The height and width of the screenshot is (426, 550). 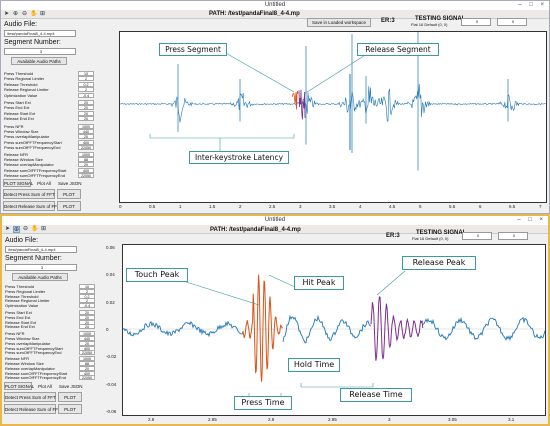 What do you see at coordinates (16, 154) in the screenshot?
I see `param-label: Release NFR` at bounding box center [16, 154].